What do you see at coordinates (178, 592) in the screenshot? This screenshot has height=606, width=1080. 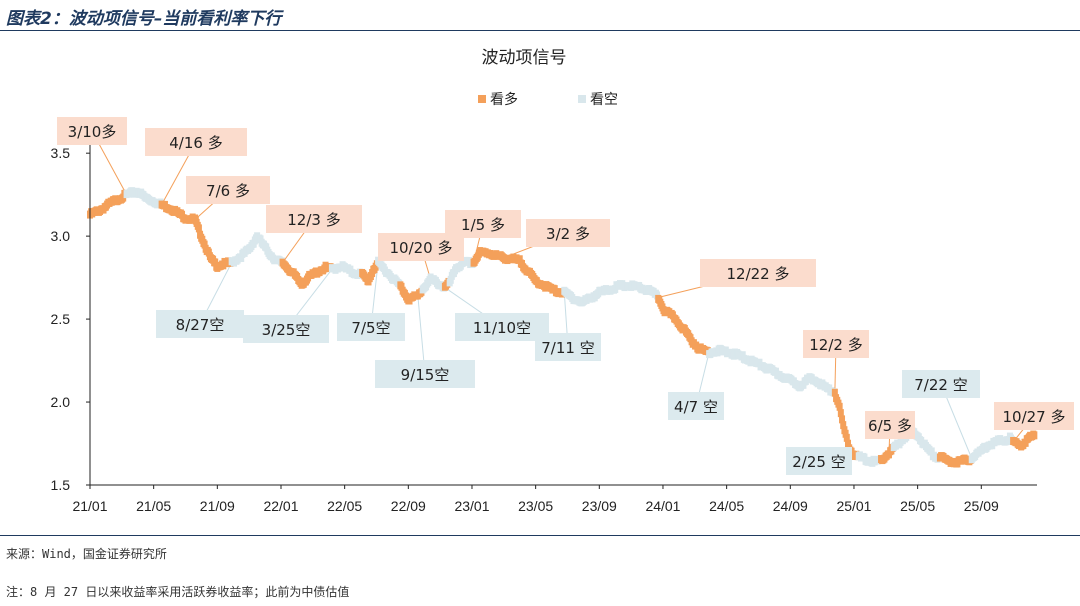 I see `note-text: 注：8 月 27 日以来收益率采用活跃券收益率；此前为中债估值` at bounding box center [178, 592].